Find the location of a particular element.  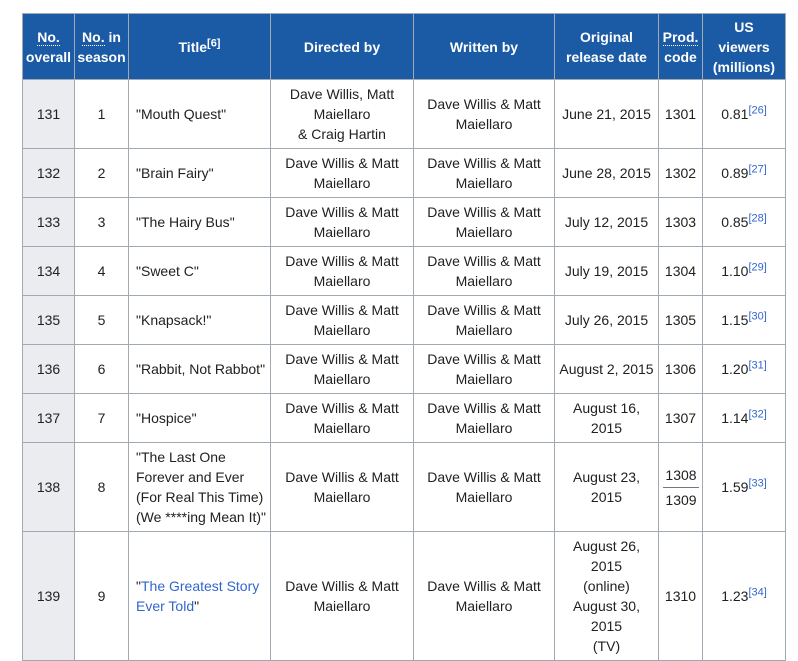

episode-title-link: The Greatest Story Ever Told is located at coordinates (198, 596).